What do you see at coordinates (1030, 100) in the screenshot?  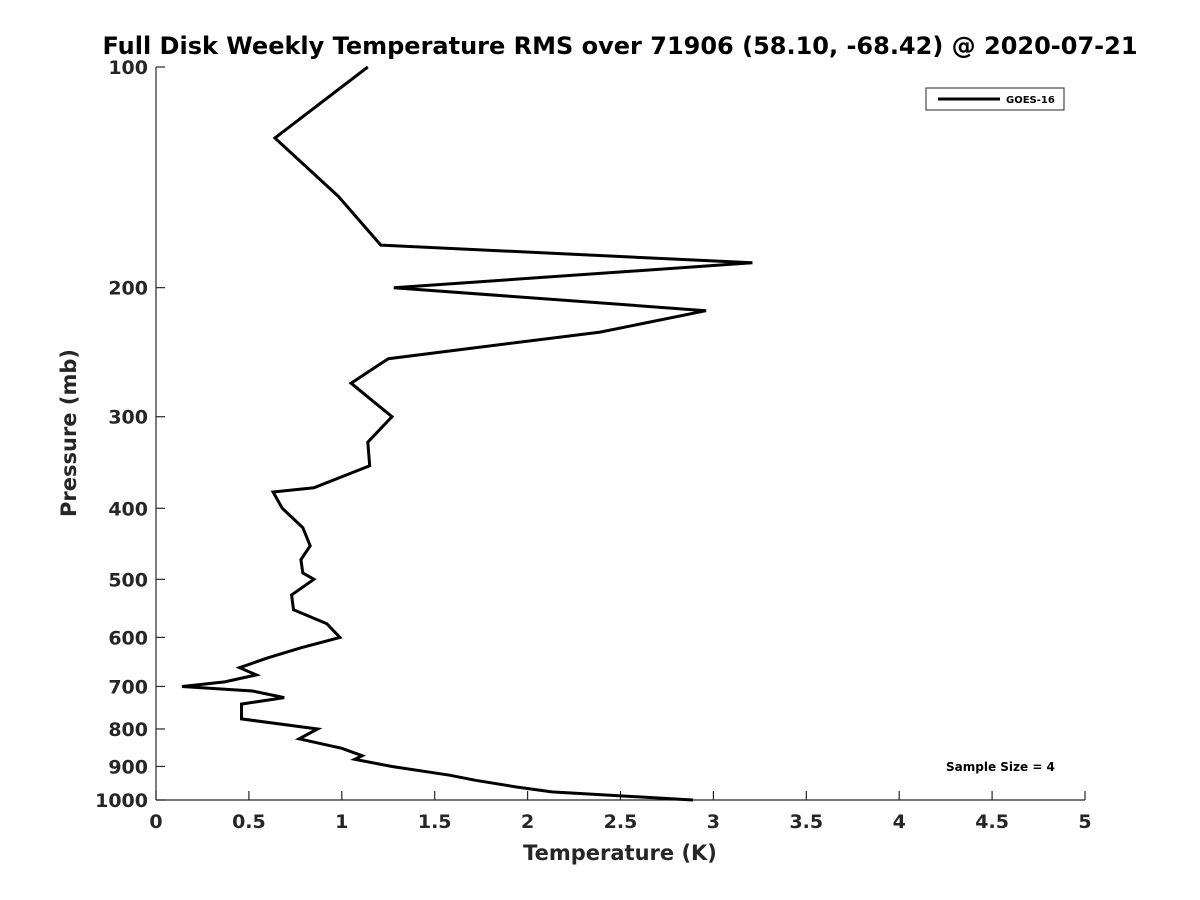 I see `legend-label-goes-16: GOES-16` at bounding box center [1030, 100].